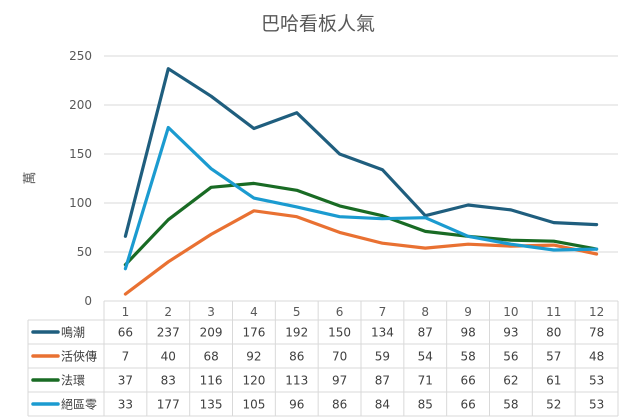  Describe the element at coordinates (168, 357) in the screenshot. I see `table-cell-value: 40` at that location.